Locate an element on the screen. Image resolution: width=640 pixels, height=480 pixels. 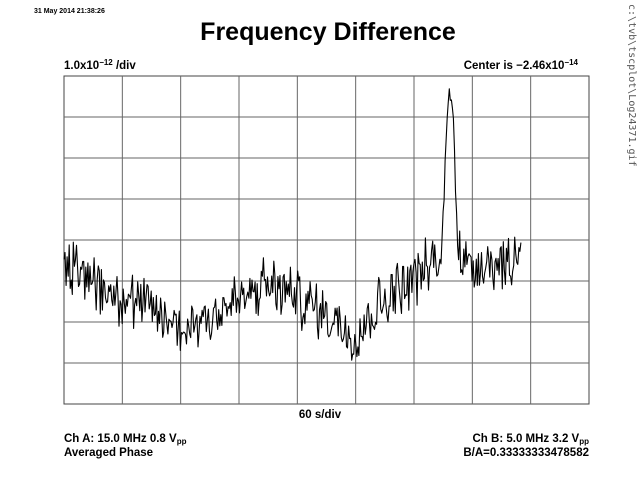
center-exponent: −14 is located at coordinates (571, 62).